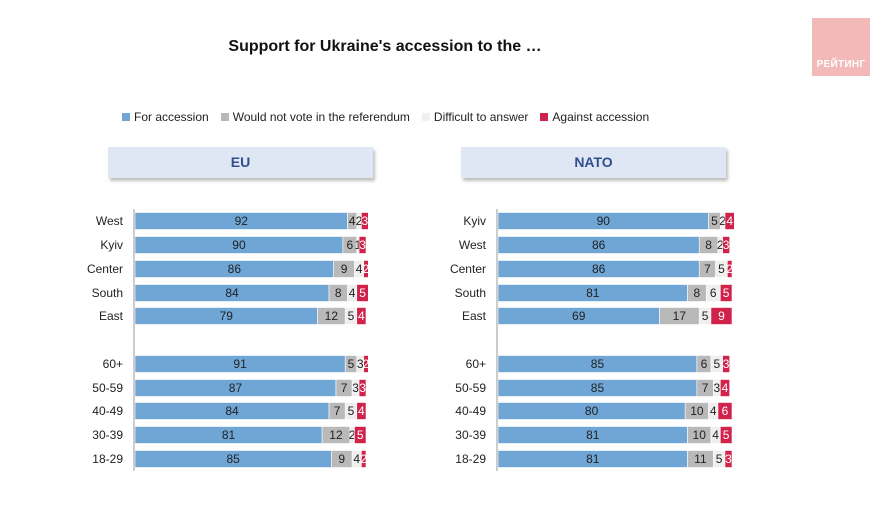 This screenshot has width=883, height=523. Describe the element at coordinates (338, 293) in the screenshot. I see `eu-data-label: 8` at that location.